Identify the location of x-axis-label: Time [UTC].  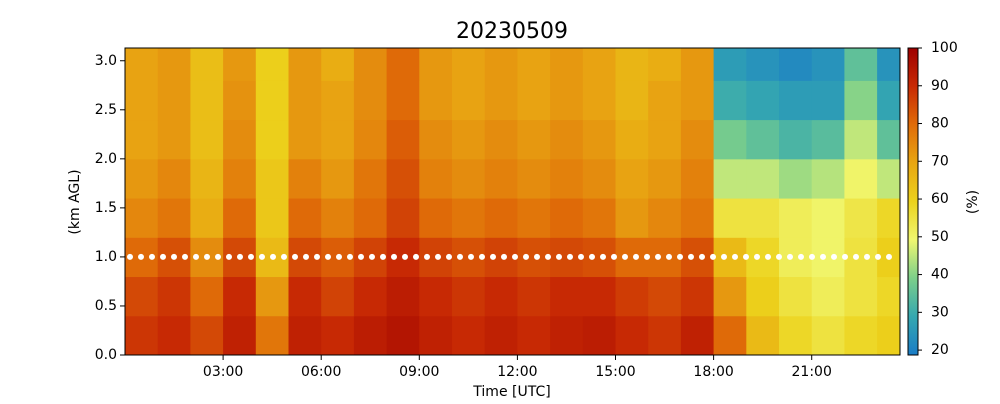
(511, 392).